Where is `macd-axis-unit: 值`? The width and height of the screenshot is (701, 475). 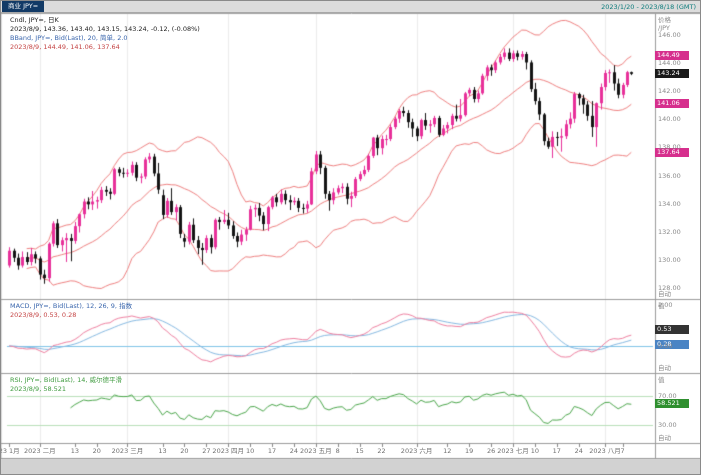
macd-axis-unit: 值 is located at coordinates (661, 306).